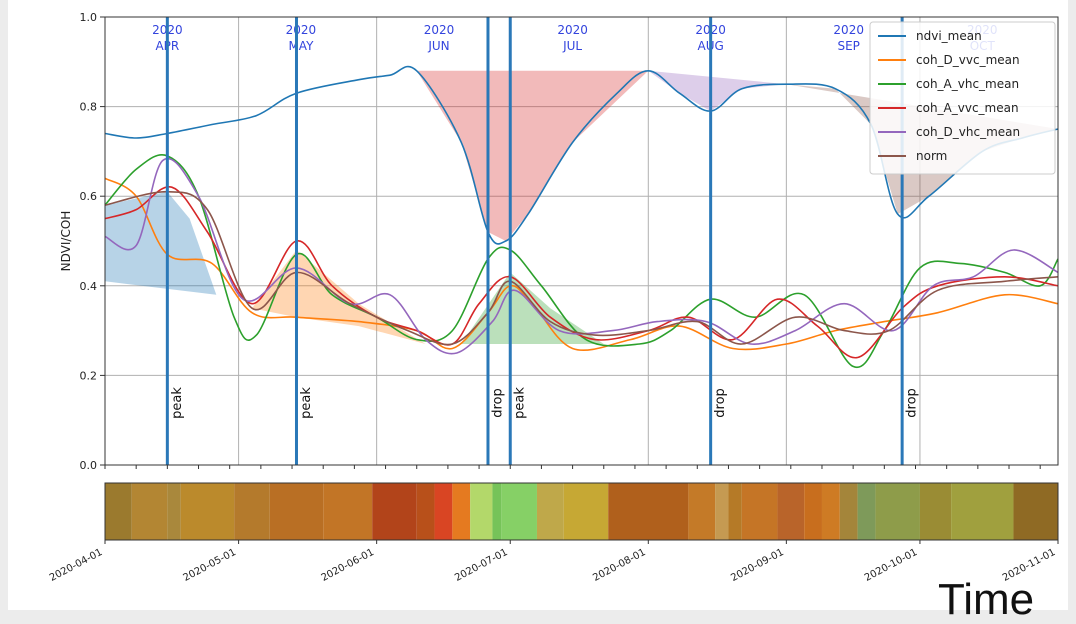 This screenshot has width=1076, height=624. I want to click on month-label-month: JUN, so click(438, 46).